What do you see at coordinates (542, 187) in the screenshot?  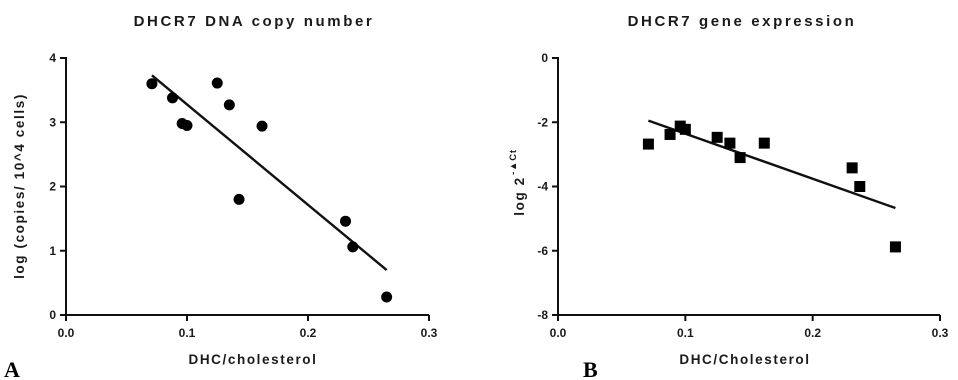 I see `panel-b-y-tick-label: -4` at bounding box center [542, 187].